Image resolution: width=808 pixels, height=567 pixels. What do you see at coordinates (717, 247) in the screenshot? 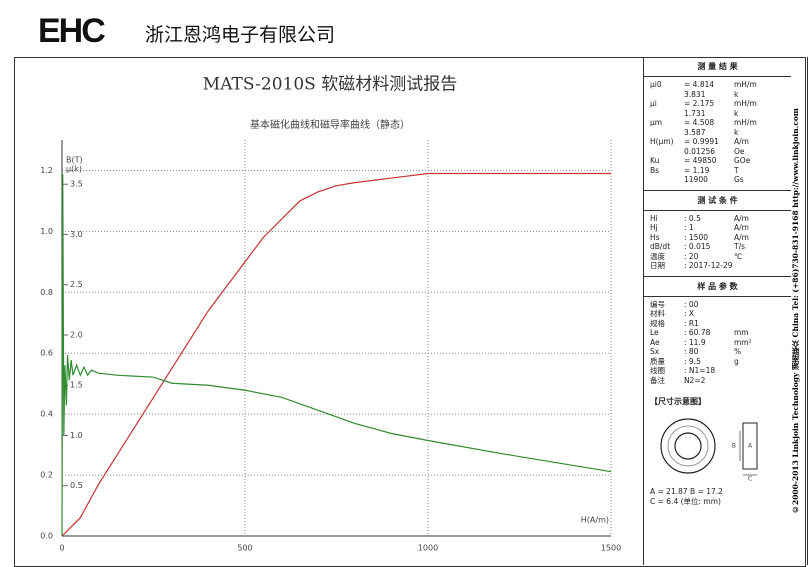
I see `param-row: dB/dt: 0.015 T/s` at bounding box center [717, 247].